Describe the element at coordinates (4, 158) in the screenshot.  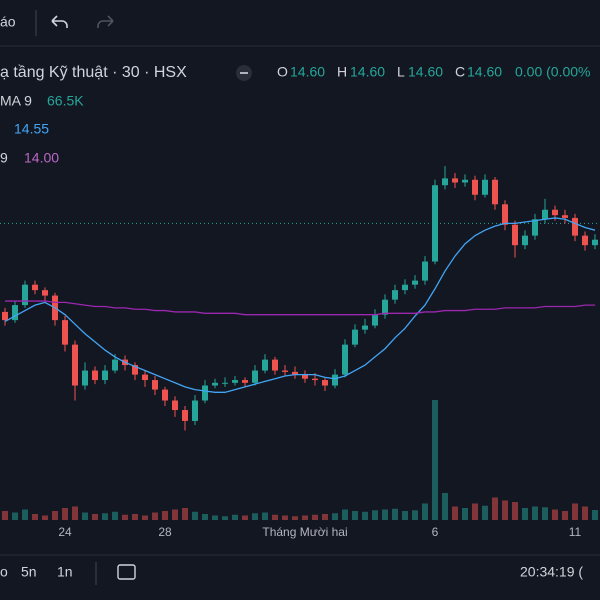
I see `legend-name: 9` at that location.